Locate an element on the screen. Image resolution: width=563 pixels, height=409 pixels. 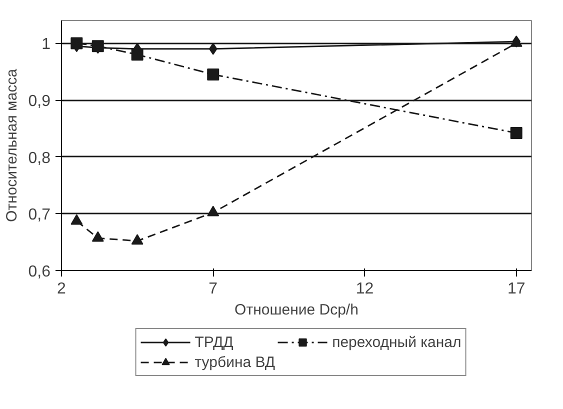
y-tick-label: 0,6 is located at coordinates (39, 272).